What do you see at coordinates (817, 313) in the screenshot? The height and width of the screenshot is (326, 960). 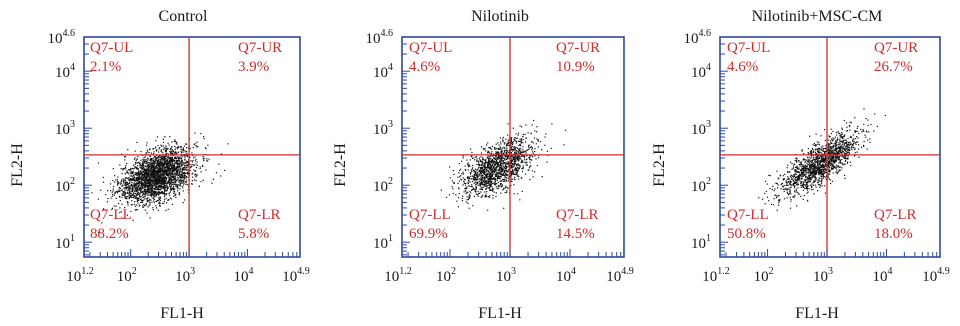 I see `x-axis-title: FL1-H` at bounding box center [817, 313].